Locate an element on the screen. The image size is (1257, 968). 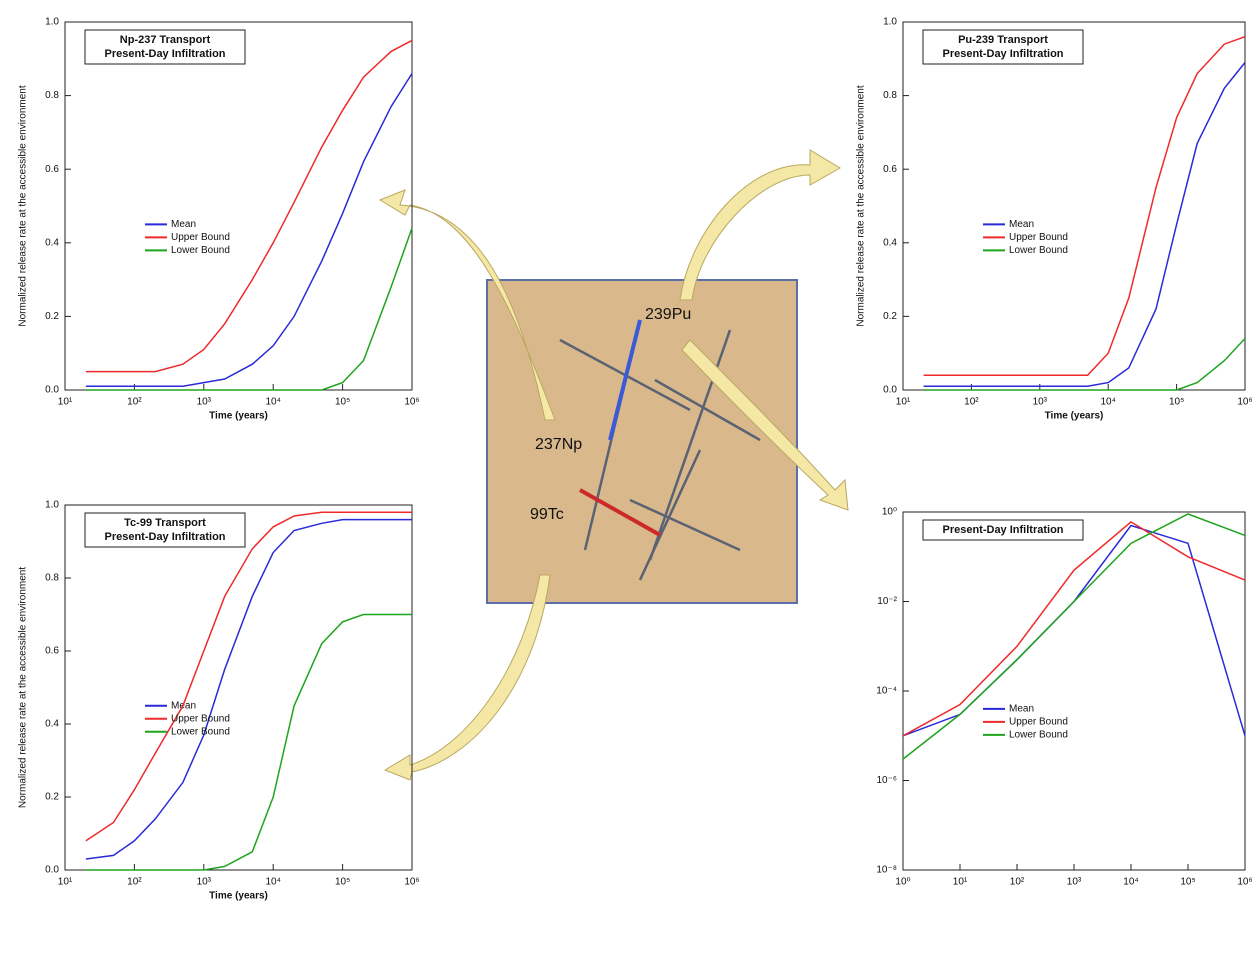
center-diagram: 239Pu 237Np 99Tc is located at coordinates (642, 441).